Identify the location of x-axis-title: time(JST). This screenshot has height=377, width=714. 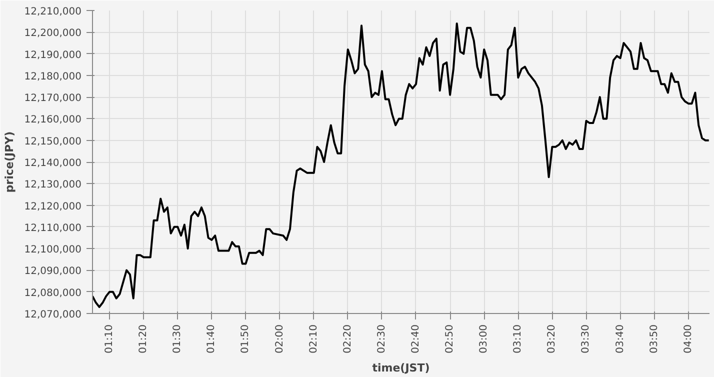
(401, 367).